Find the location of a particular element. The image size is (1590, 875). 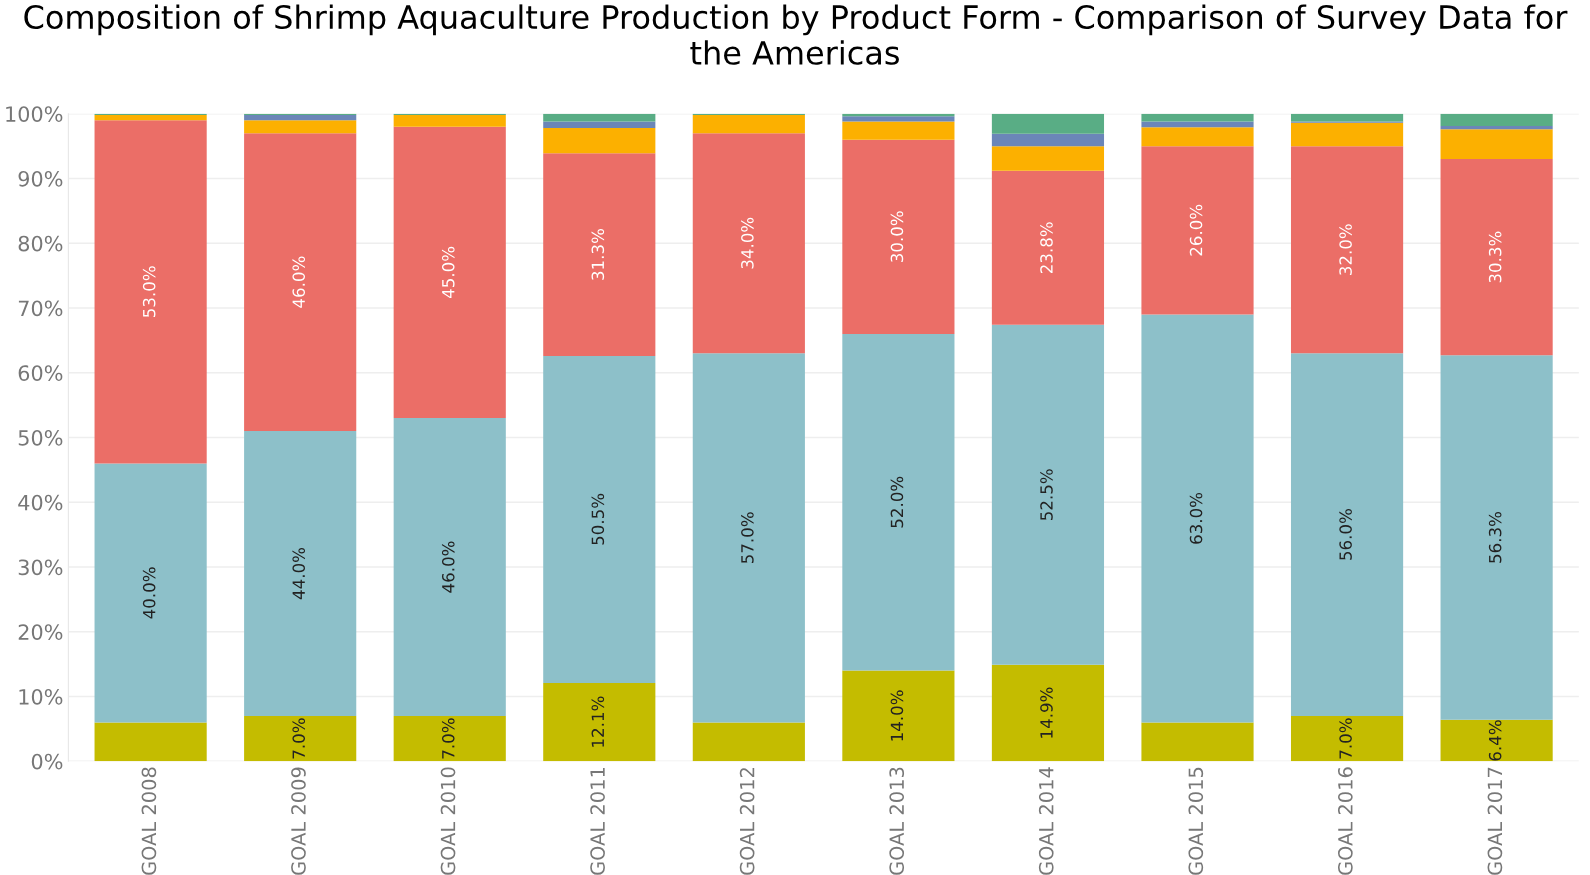

data-label: 52.5% is located at coordinates (1046, 494).